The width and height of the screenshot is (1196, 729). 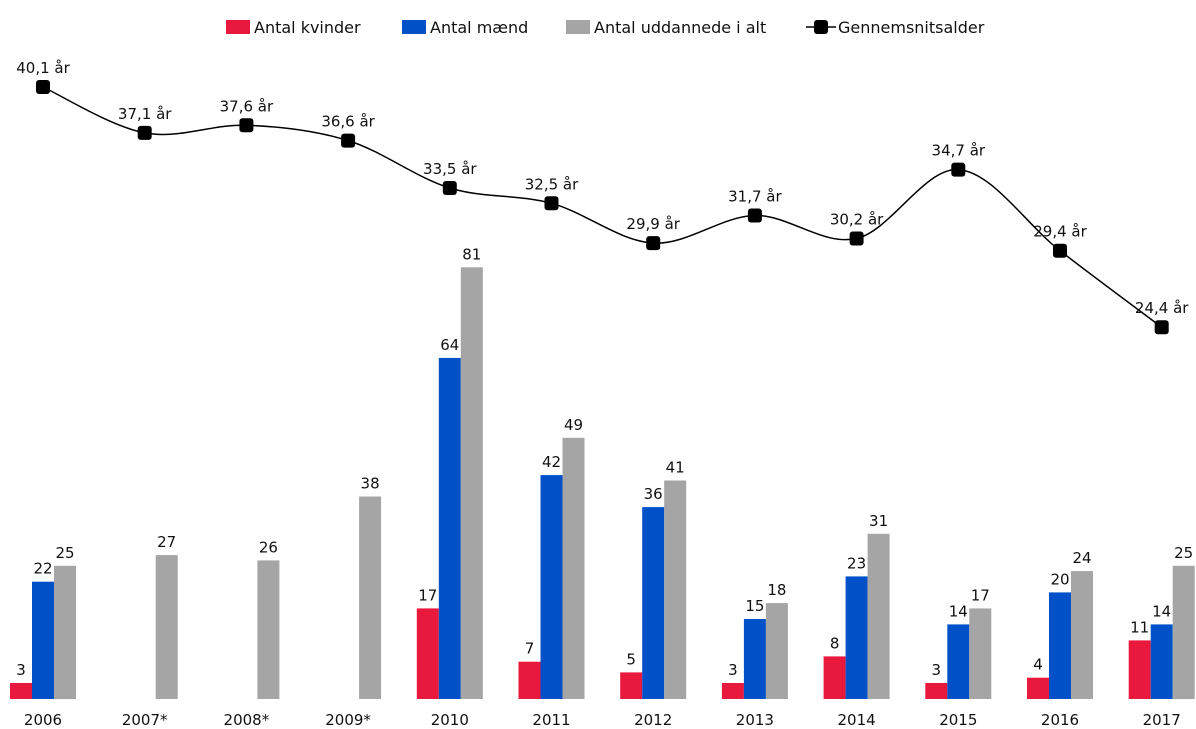 I want to click on x-tick-label: 2012, so click(x=653, y=720).